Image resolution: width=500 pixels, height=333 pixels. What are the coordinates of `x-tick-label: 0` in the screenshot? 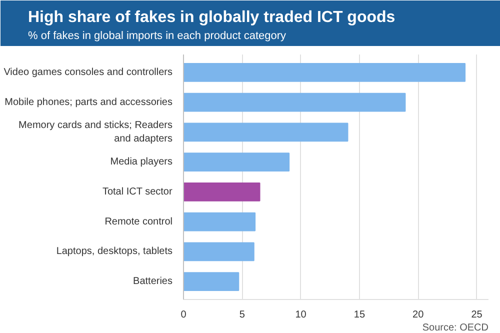 It's located at (183, 315).